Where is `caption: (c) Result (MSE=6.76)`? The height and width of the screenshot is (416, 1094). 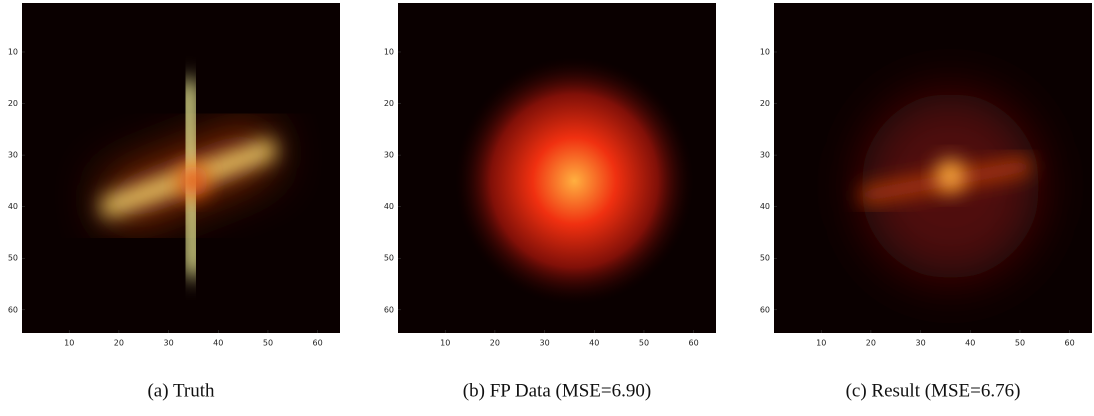 caption: (c) Result (MSE=6.76) is located at coordinates (933, 390).